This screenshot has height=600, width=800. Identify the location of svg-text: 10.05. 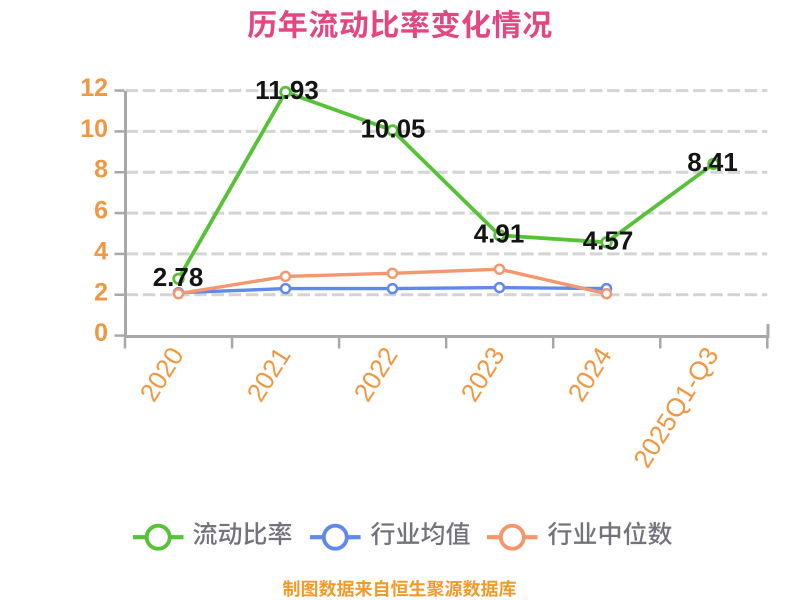
(392, 128).